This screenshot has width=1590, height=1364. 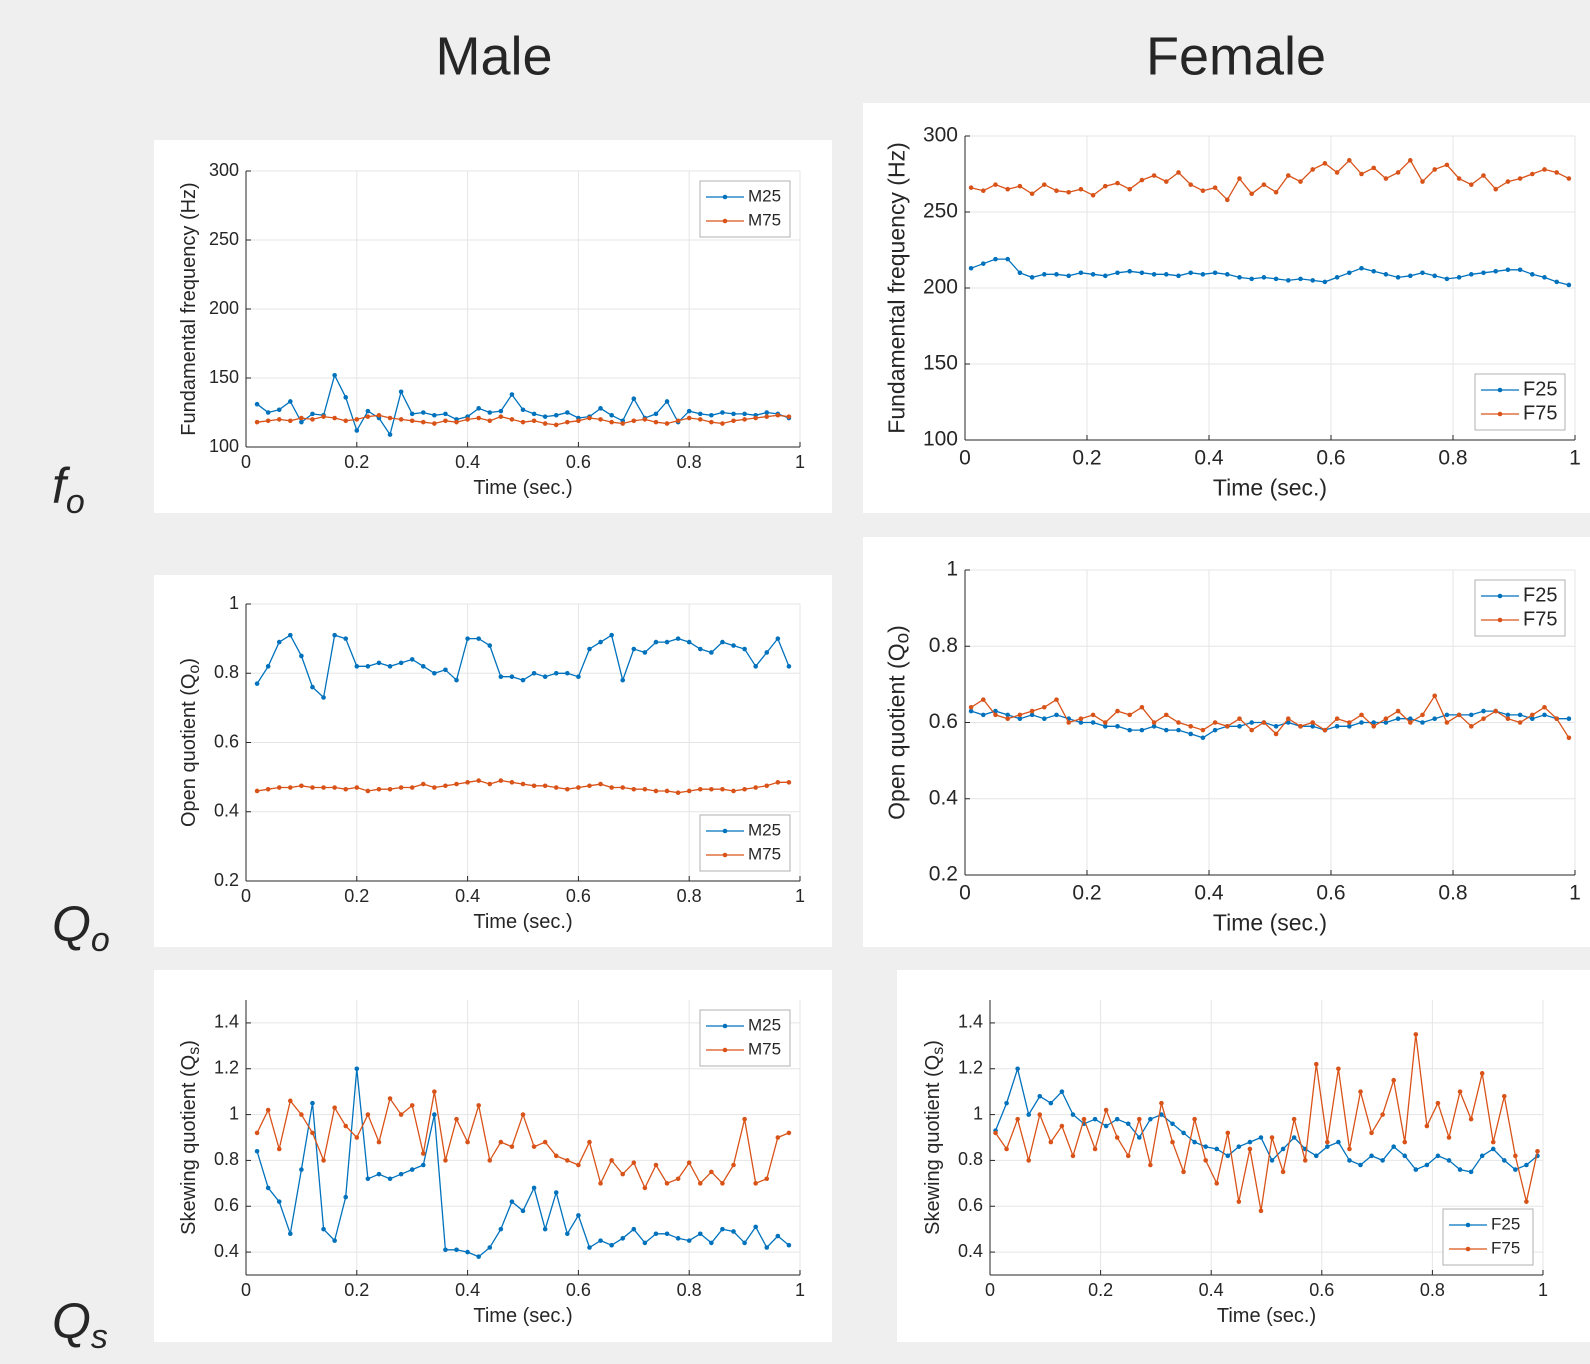 I want to click on x-axis-label: Time (sec.), so click(x=1270, y=922).